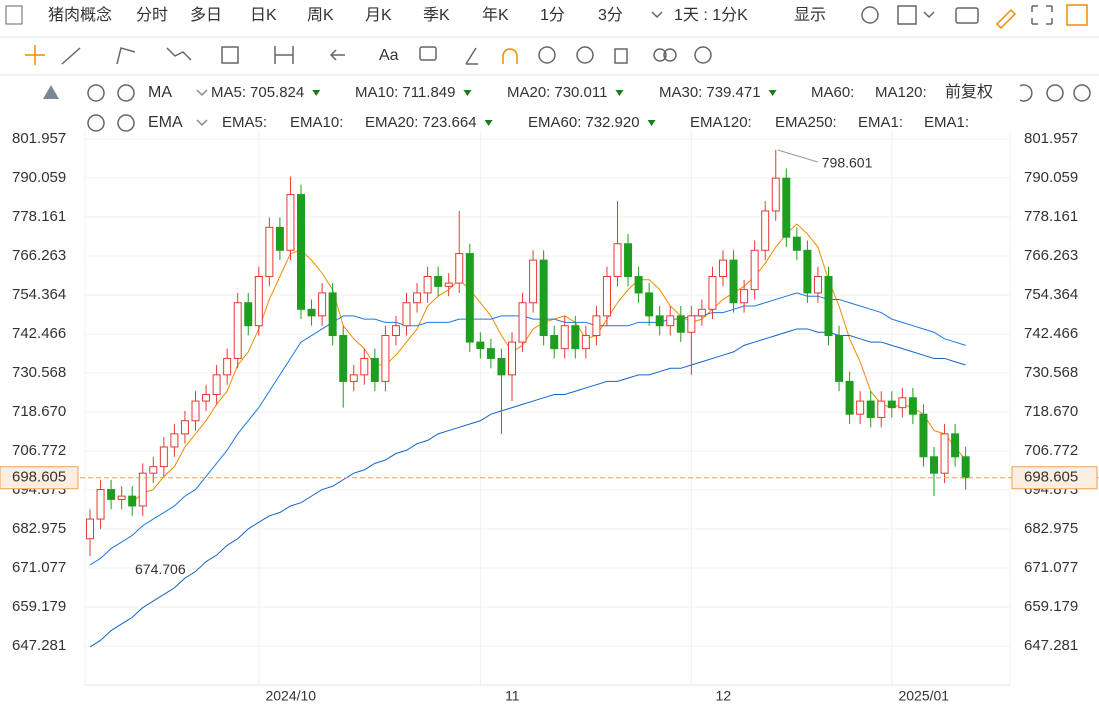 The height and width of the screenshot is (711, 1099). What do you see at coordinates (1055, 93) in the screenshot?
I see `zoom-out-icon` at bounding box center [1055, 93].